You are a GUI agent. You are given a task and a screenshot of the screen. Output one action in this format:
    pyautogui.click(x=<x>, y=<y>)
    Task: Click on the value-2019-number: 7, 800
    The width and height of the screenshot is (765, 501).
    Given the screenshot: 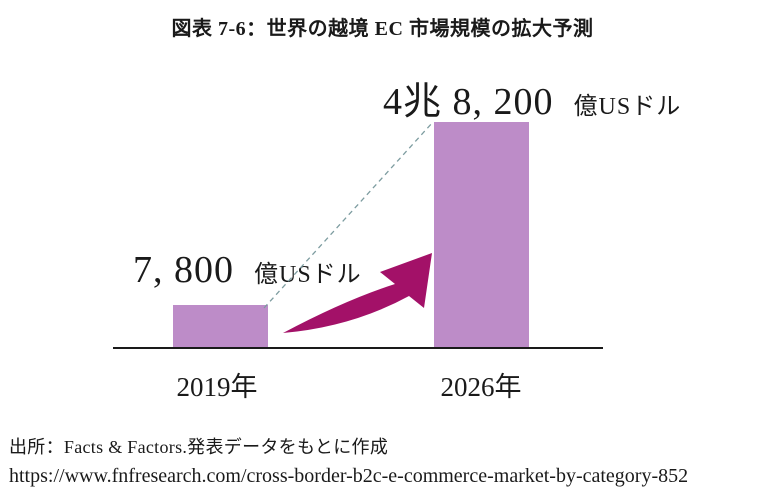 What is the action you would take?
    pyautogui.click(x=183, y=270)
    